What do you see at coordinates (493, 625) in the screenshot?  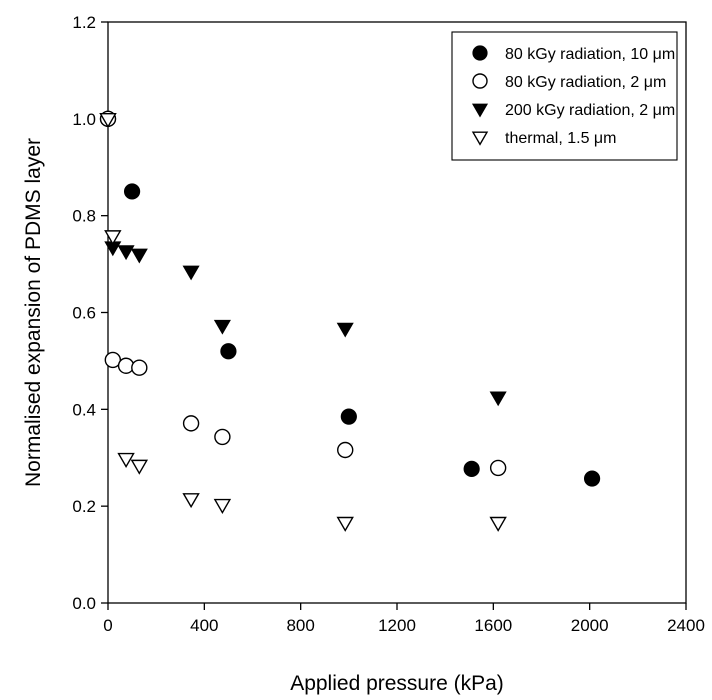 I see `x-tick-label: 1600` at bounding box center [493, 625].